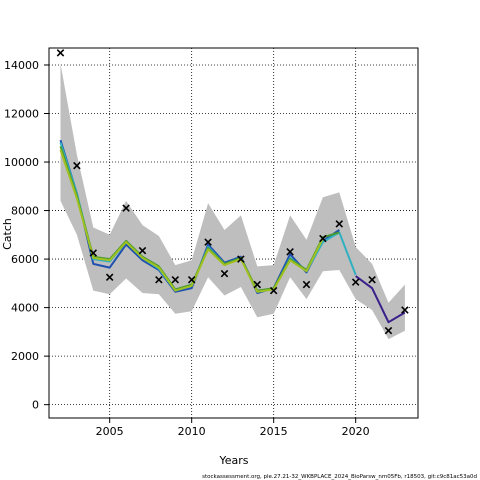 The height and width of the screenshot is (480, 480). I want to click on x-tick-label: 2005, so click(110, 431).